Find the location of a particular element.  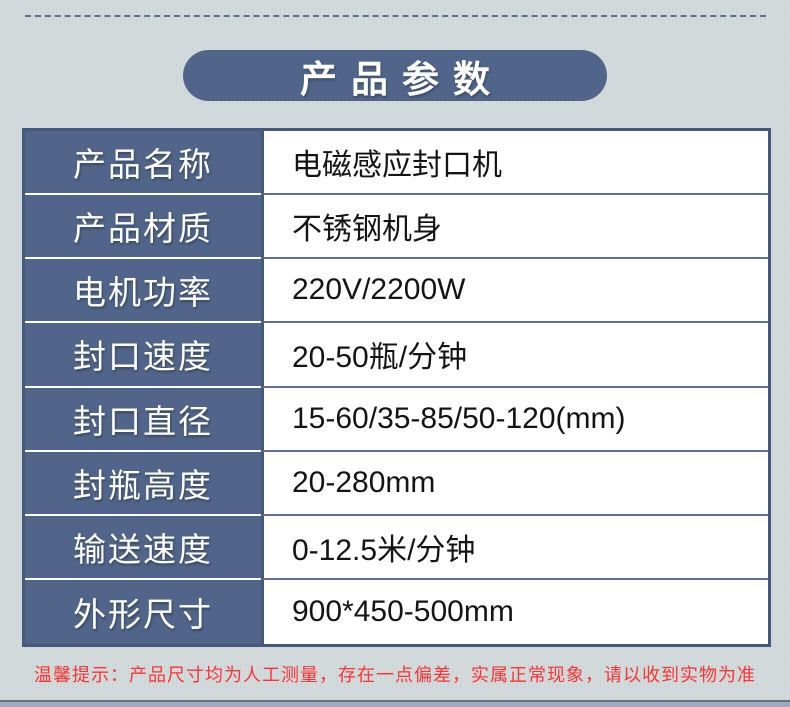

row-value: 900*450-500mm is located at coordinates (514, 611).